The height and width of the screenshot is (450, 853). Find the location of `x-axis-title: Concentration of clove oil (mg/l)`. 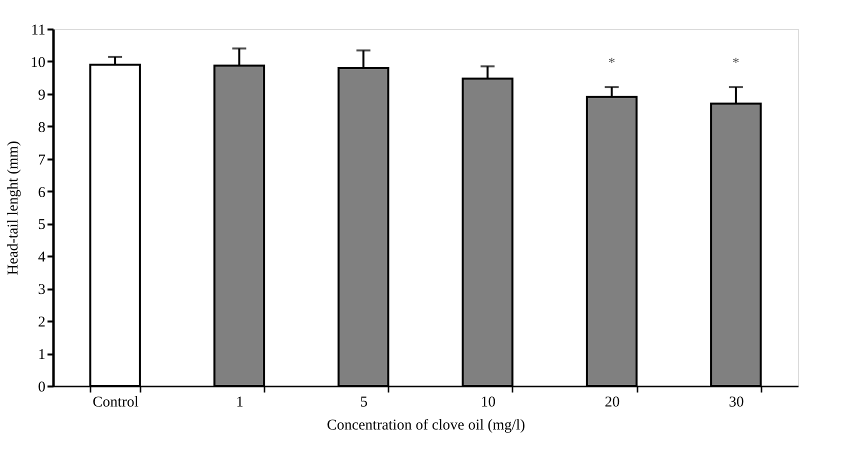

x-axis-title: Concentration of clove oil (mg/l) is located at coordinates (426, 426).